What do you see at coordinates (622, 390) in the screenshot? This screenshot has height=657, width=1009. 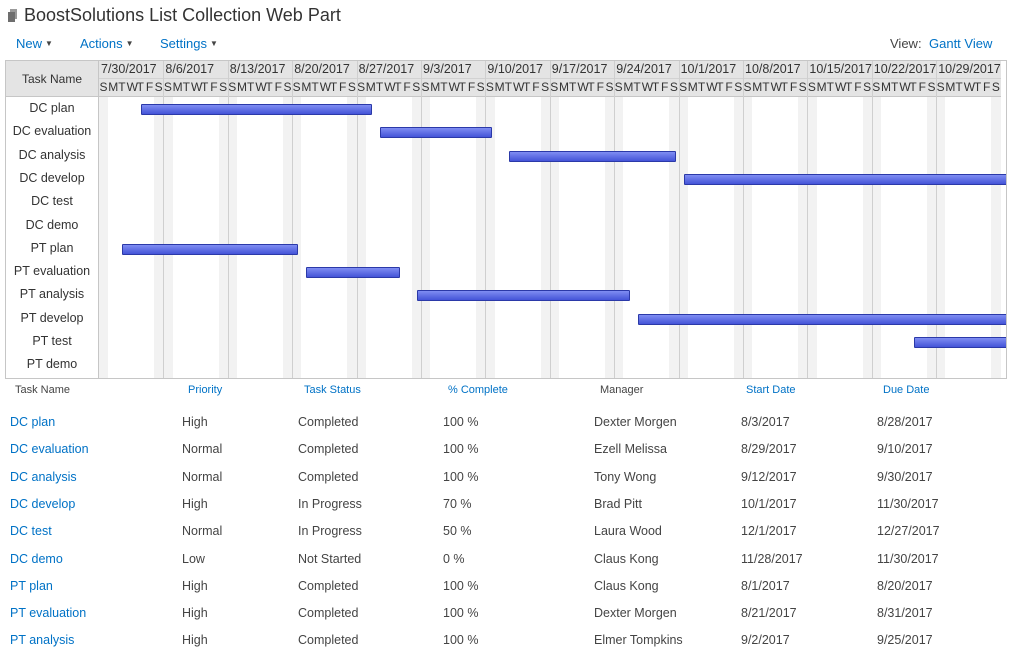 I see `header-manager: Manager` at bounding box center [622, 390].